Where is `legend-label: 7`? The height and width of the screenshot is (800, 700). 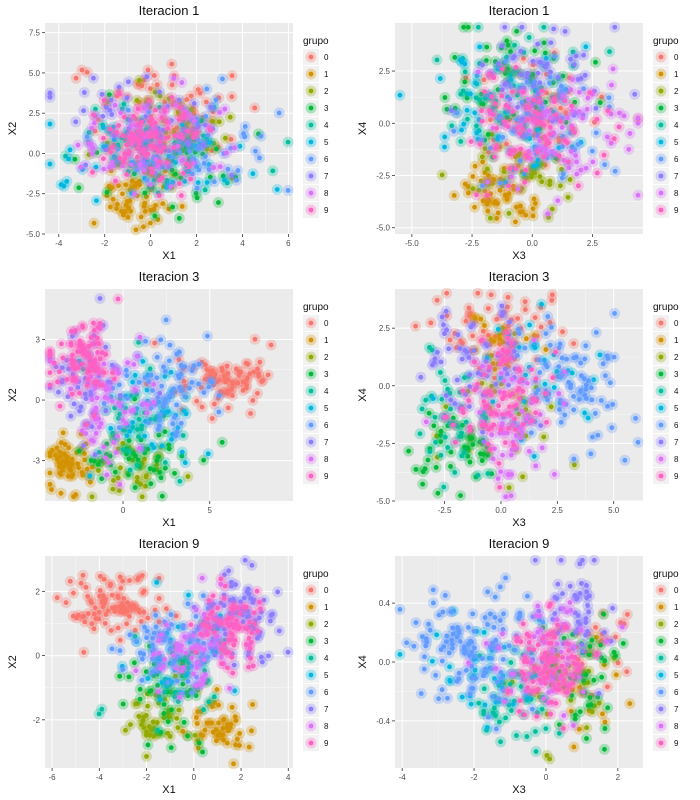
legend-label: 7 is located at coordinates (676, 176).